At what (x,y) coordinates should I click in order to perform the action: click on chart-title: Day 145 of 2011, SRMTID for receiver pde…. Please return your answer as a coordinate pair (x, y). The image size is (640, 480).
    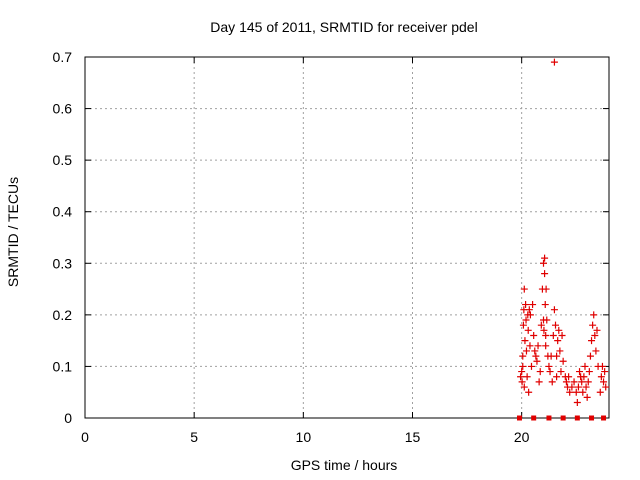
    Looking at the image, I should click on (343, 27).